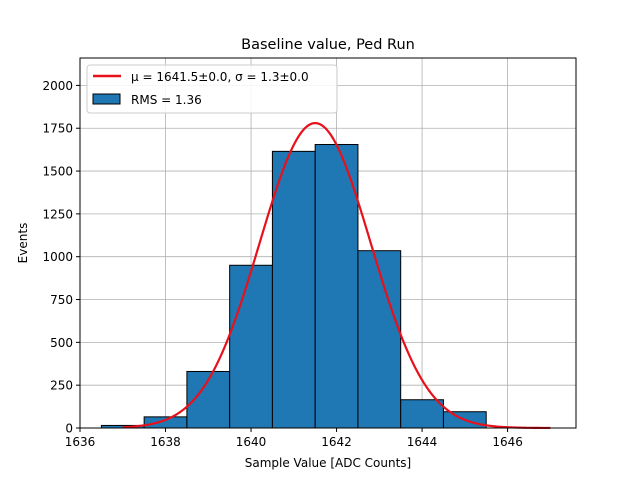 Image resolution: width=640 pixels, height=480 pixels. I want to click on y-tick-label: 1250, so click(57, 214).